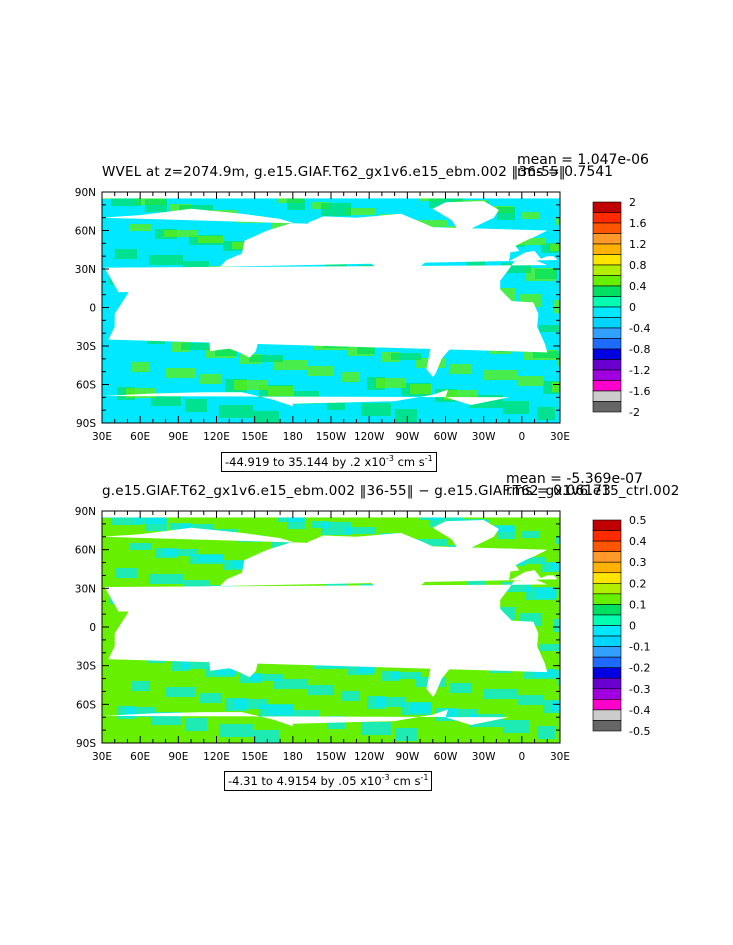 The width and height of the screenshot is (733, 945). What do you see at coordinates (560, 757) in the screenshot?
I see `panel2-x-tick-label: 30E` at bounding box center [560, 757].